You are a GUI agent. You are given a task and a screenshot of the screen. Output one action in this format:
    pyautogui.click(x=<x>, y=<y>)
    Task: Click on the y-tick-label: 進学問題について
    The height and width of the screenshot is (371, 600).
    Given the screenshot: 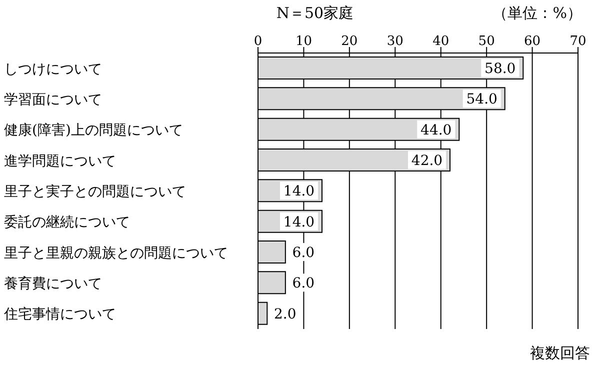 What is the action you would take?
    pyautogui.click(x=60, y=161)
    